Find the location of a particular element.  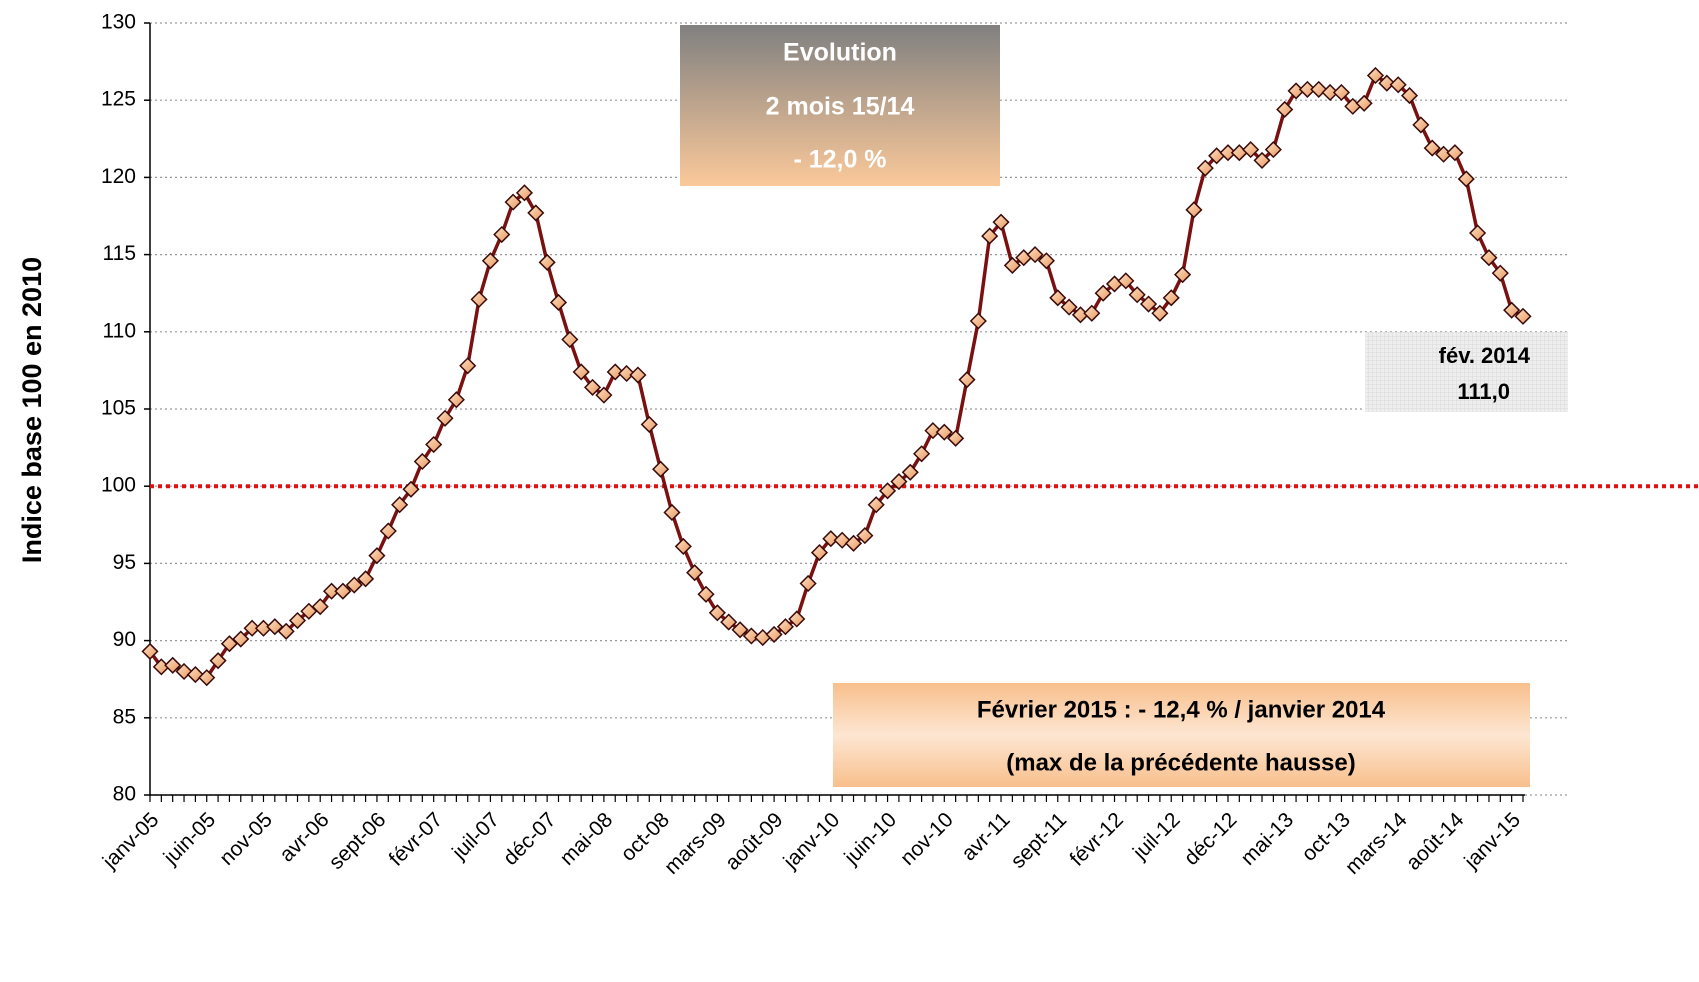

y-tick-label: 100 is located at coordinates (118, 485).